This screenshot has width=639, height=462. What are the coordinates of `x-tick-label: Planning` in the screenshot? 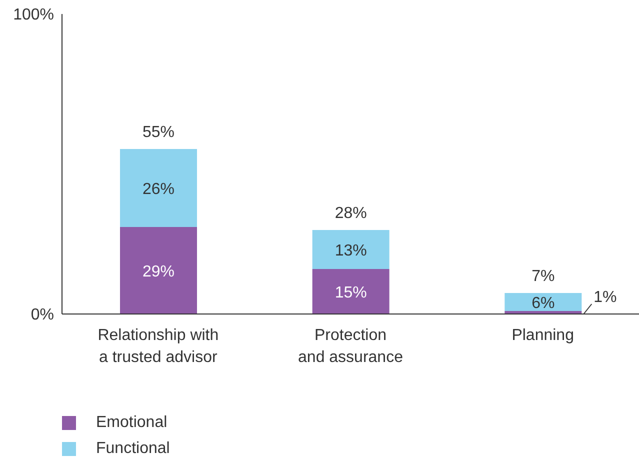 It's located at (543, 335).